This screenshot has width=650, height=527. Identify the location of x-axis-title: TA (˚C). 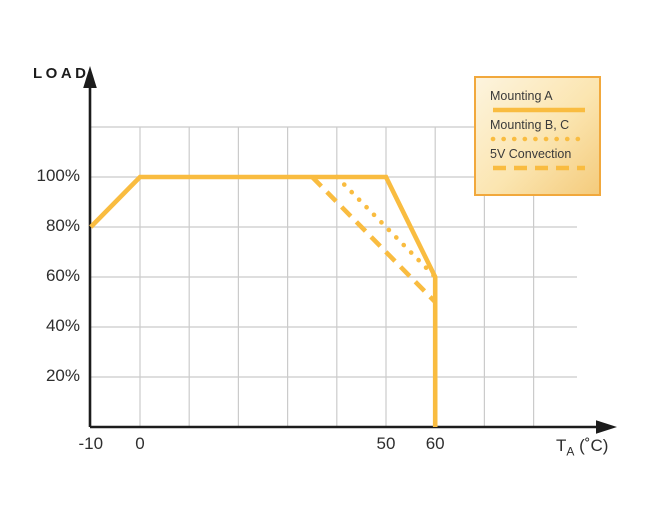
(582, 447).